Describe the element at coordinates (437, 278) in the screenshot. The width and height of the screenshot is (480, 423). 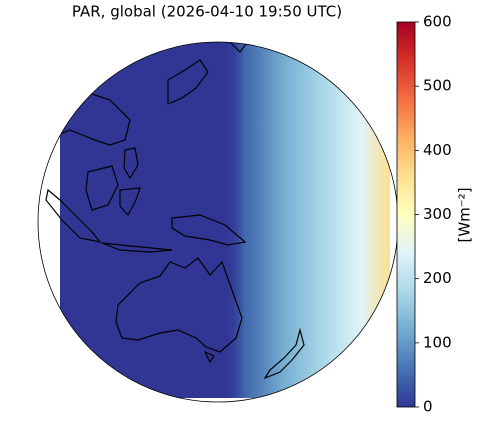
I see `colorbar-tick-label: 200` at that location.